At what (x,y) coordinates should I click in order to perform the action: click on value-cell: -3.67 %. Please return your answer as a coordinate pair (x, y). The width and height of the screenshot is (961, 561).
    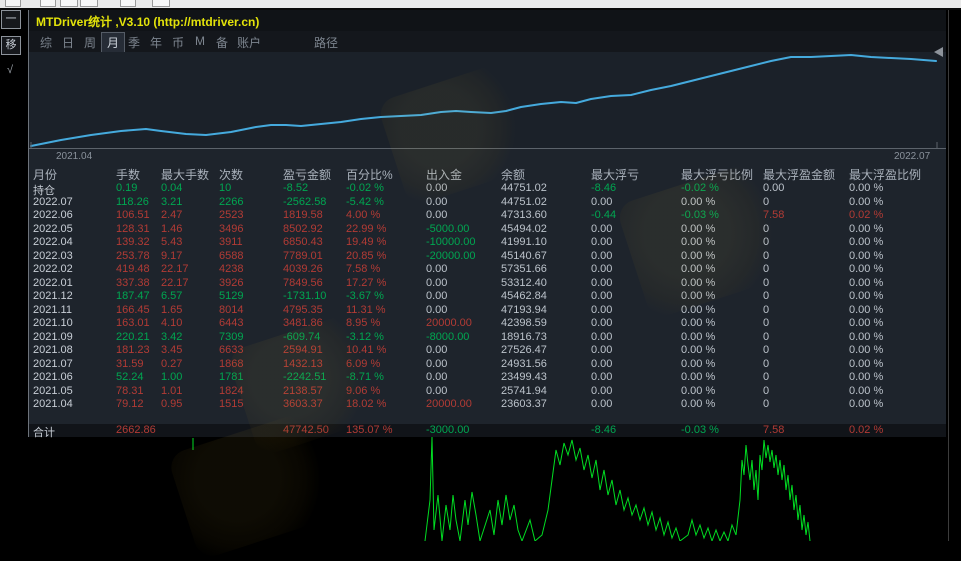
    Looking at the image, I should click on (365, 296).